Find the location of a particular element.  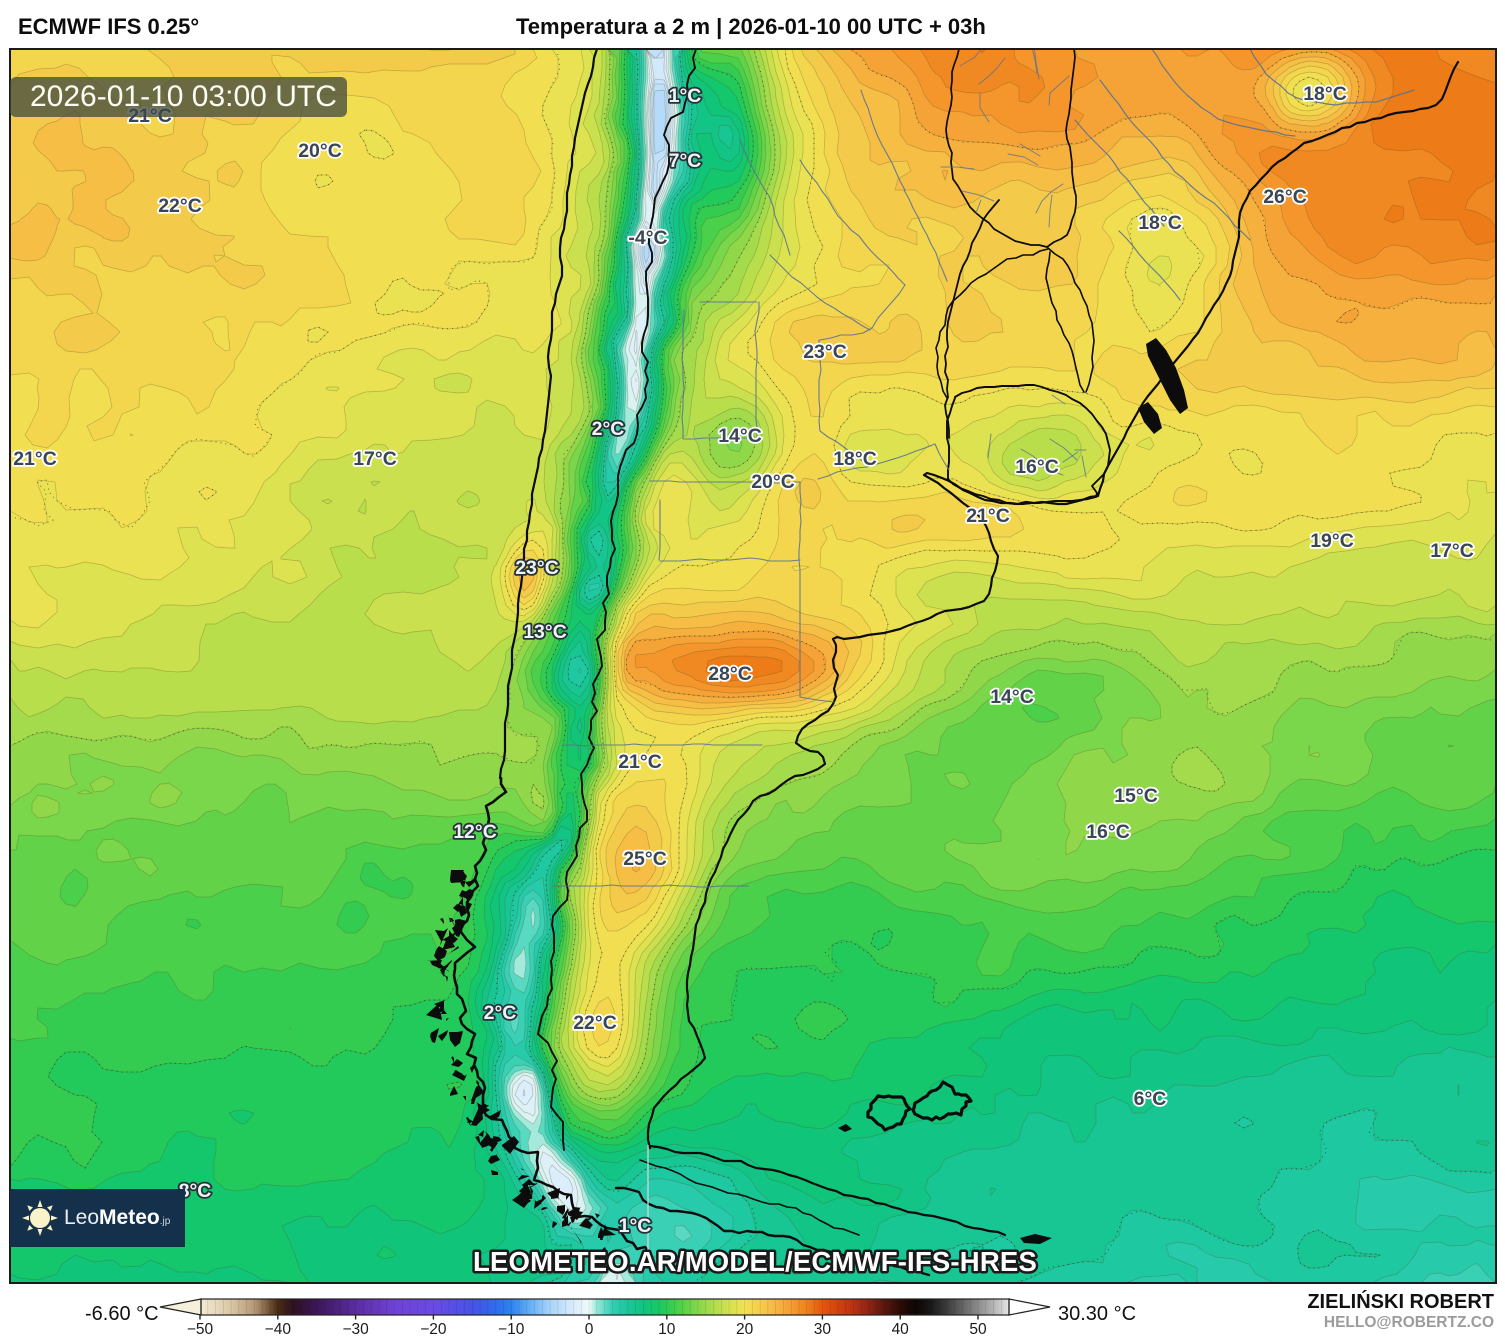

svg-text: 26°C is located at coordinates (1285, 197).